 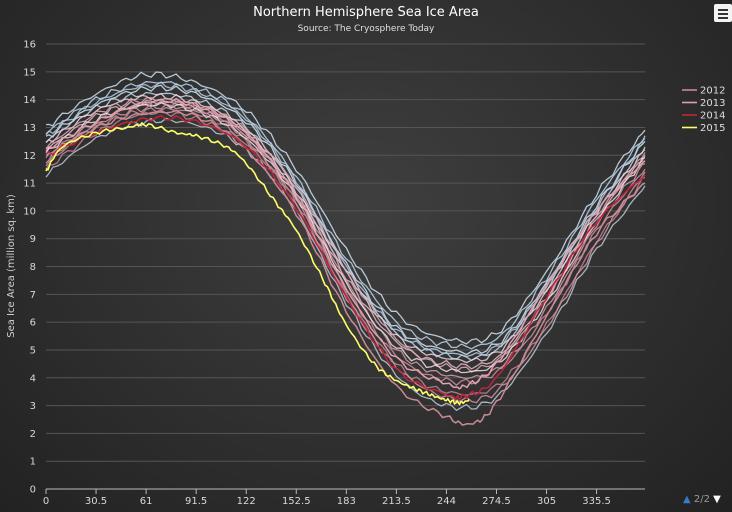 What do you see at coordinates (396, 501) in the screenshot?
I see `x-tick-label: 213.5` at bounding box center [396, 501].